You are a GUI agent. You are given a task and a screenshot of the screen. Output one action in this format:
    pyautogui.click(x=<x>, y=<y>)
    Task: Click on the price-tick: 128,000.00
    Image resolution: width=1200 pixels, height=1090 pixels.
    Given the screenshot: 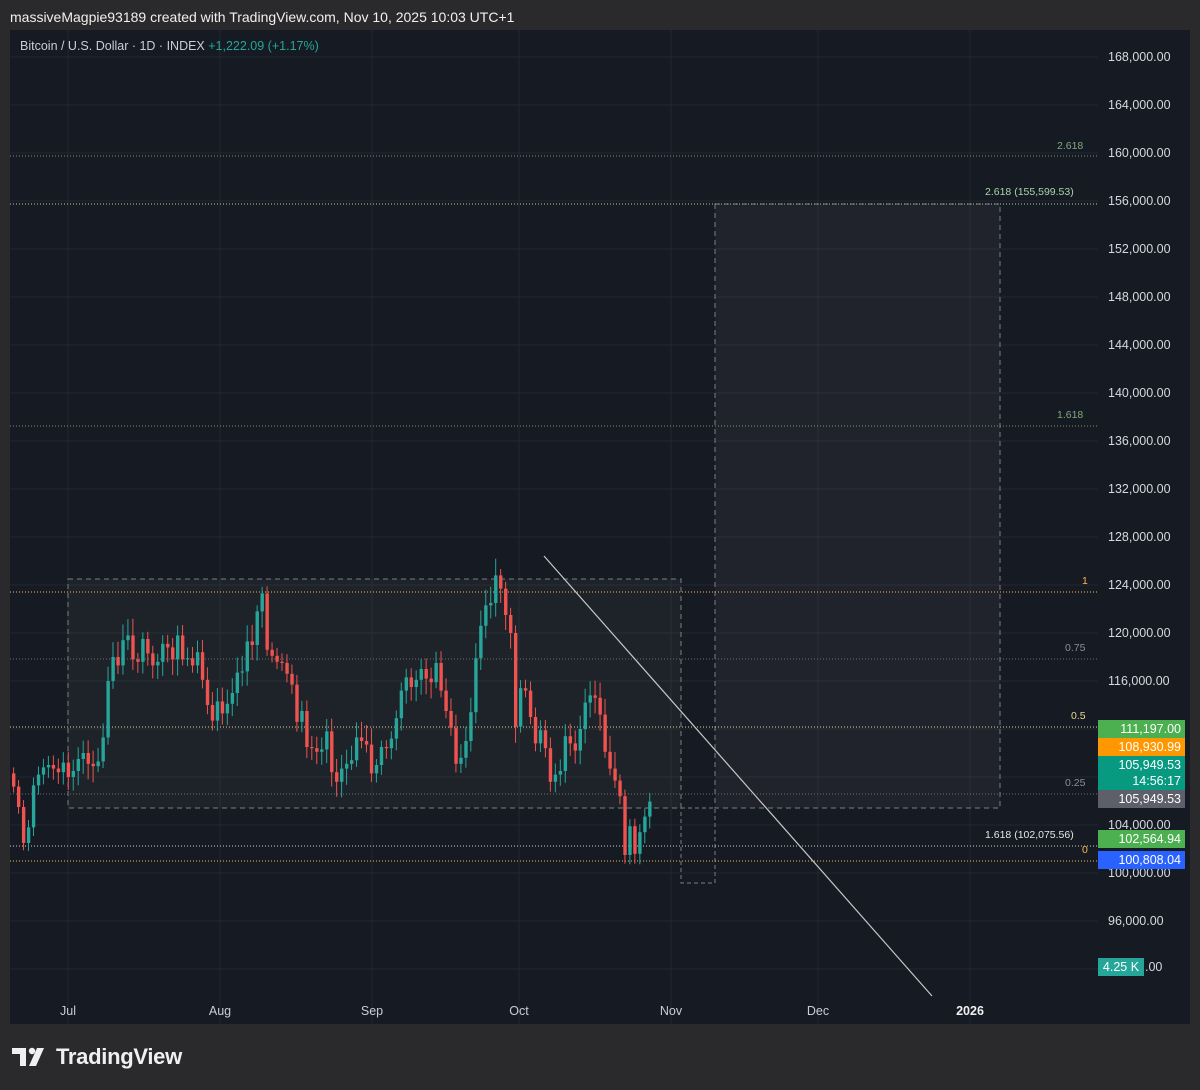 What is the action you would take?
    pyautogui.click(x=1139, y=537)
    